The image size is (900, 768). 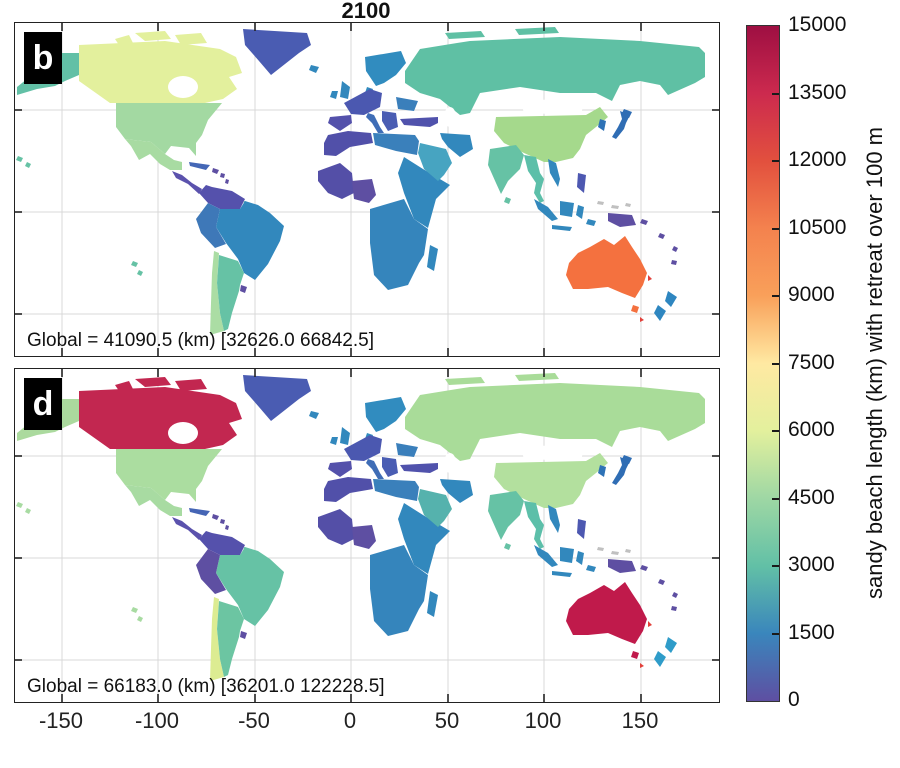 I want to click on region-scattered_green-d, so click(x=79, y=562).